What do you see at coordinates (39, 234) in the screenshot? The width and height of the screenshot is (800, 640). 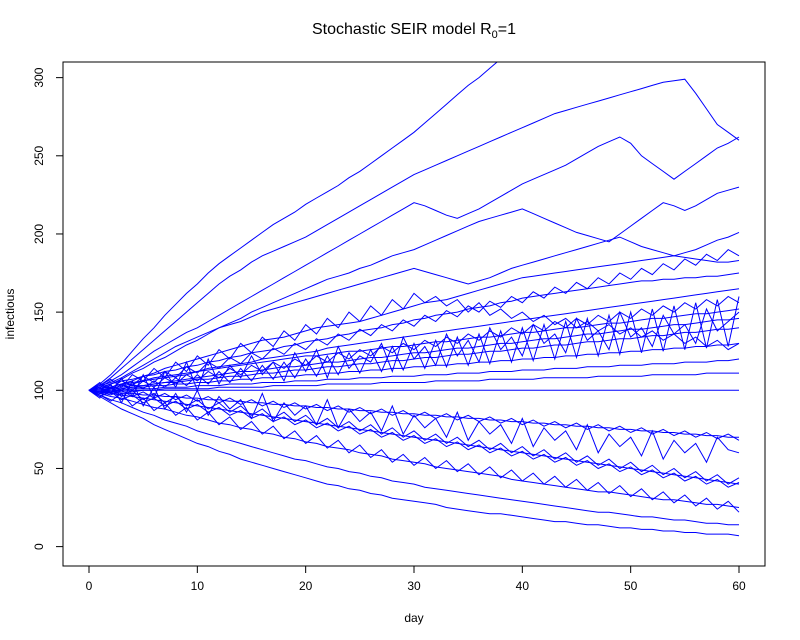 I see `y-tick-label: 200` at bounding box center [39, 234].